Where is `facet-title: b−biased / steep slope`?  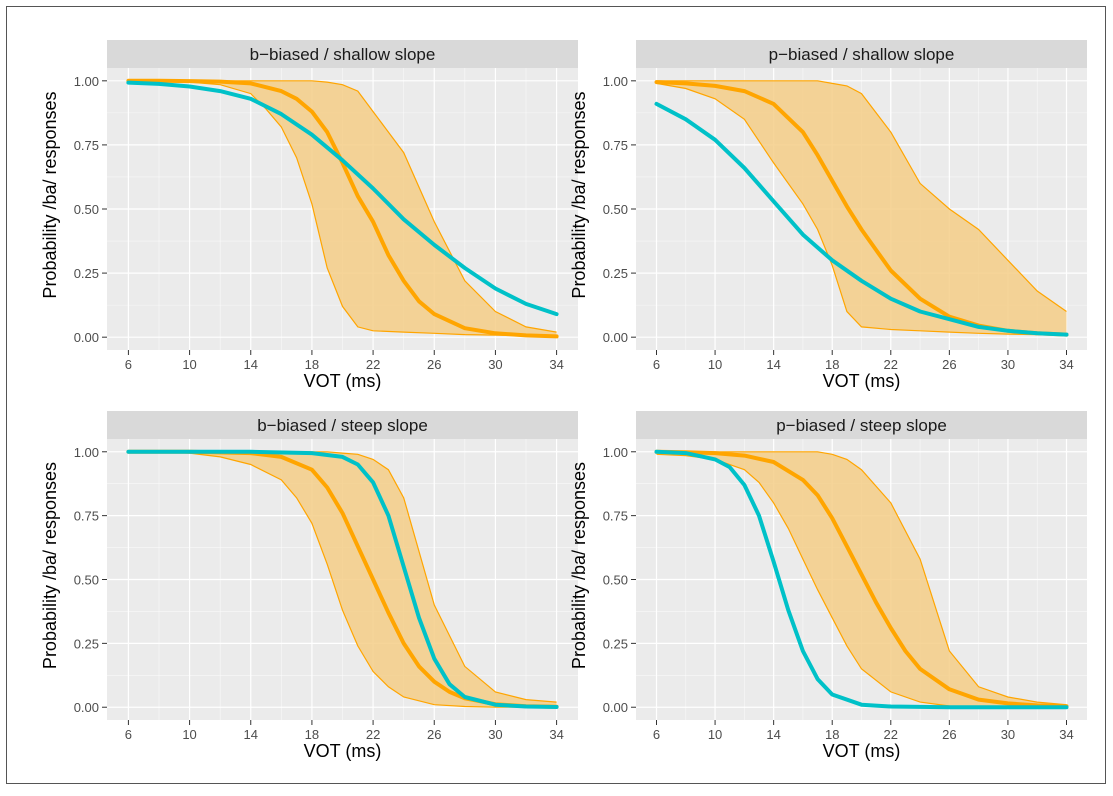 facet-title: b−biased / steep slope is located at coordinates (342, 425).